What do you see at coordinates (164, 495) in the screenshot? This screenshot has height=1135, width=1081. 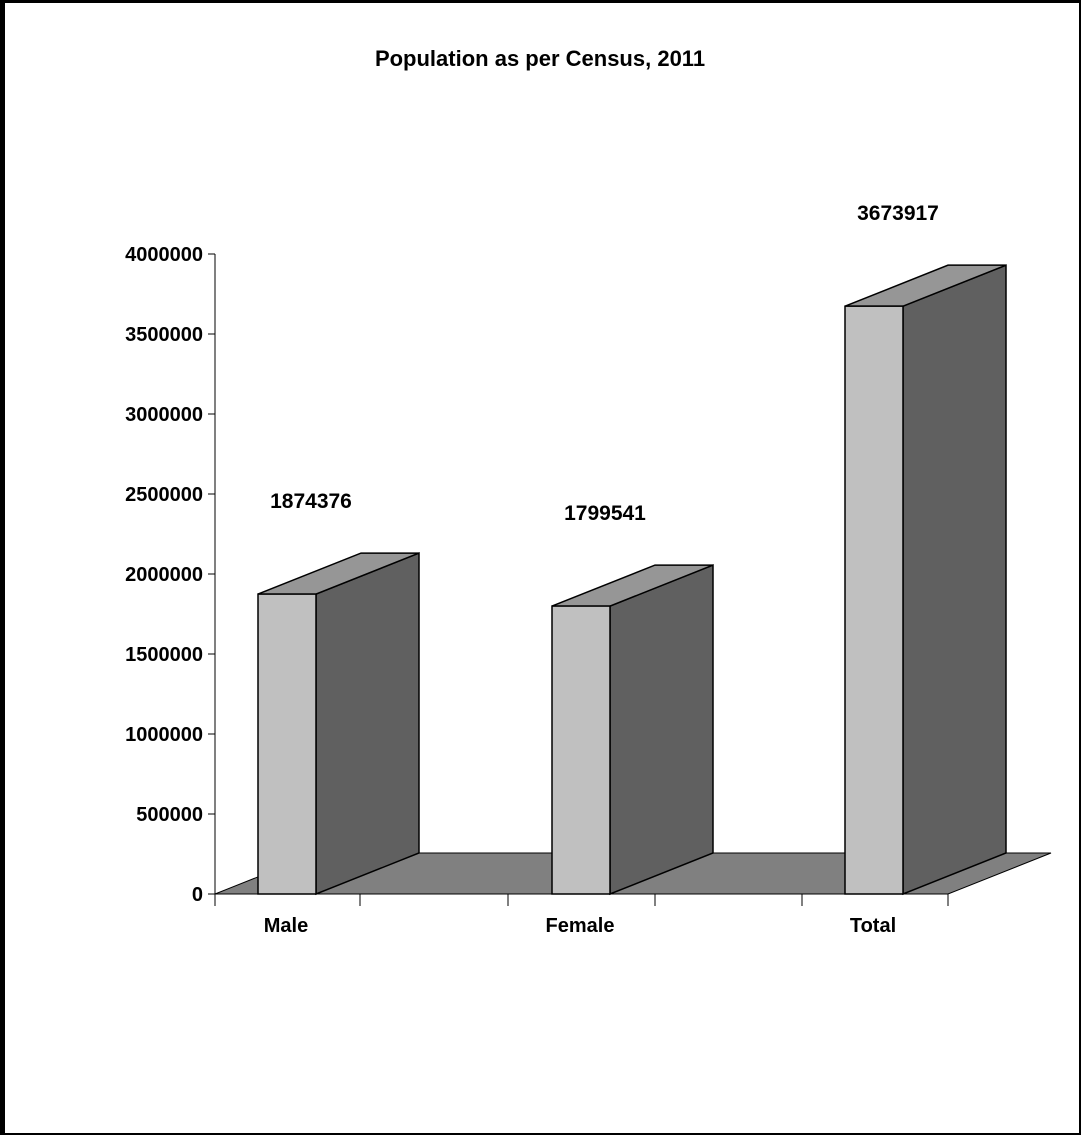 I see `y-tick-label: 2500000` at bounding box center [164, 495].